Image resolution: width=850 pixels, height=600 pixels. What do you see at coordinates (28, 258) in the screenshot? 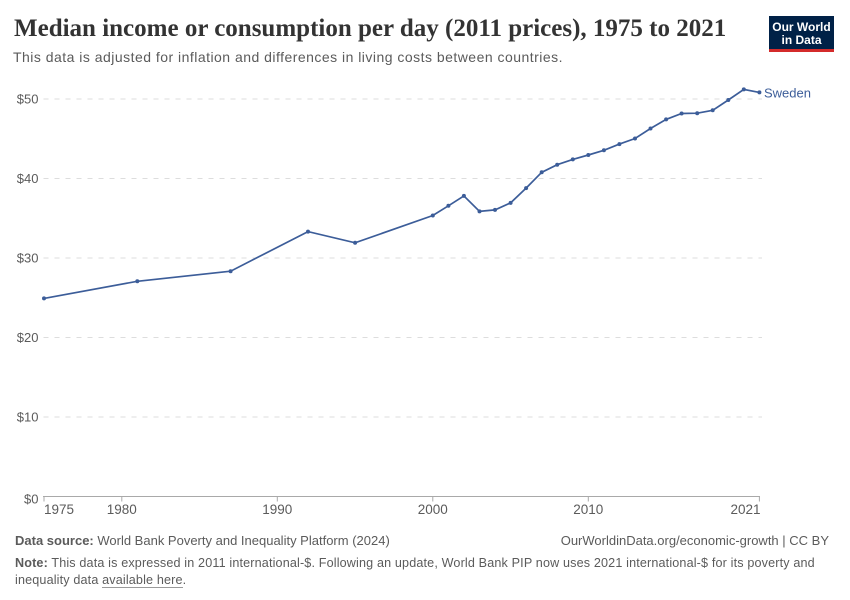
I see `svg-text: $30` at bounding box center [28, 258].